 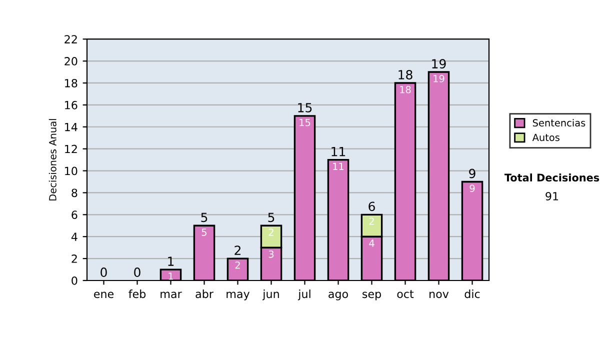 What do you see at coordinates (71, 149) in the screenshot?
I see `y-tick-label: 12` at bounding box center [71, 149].